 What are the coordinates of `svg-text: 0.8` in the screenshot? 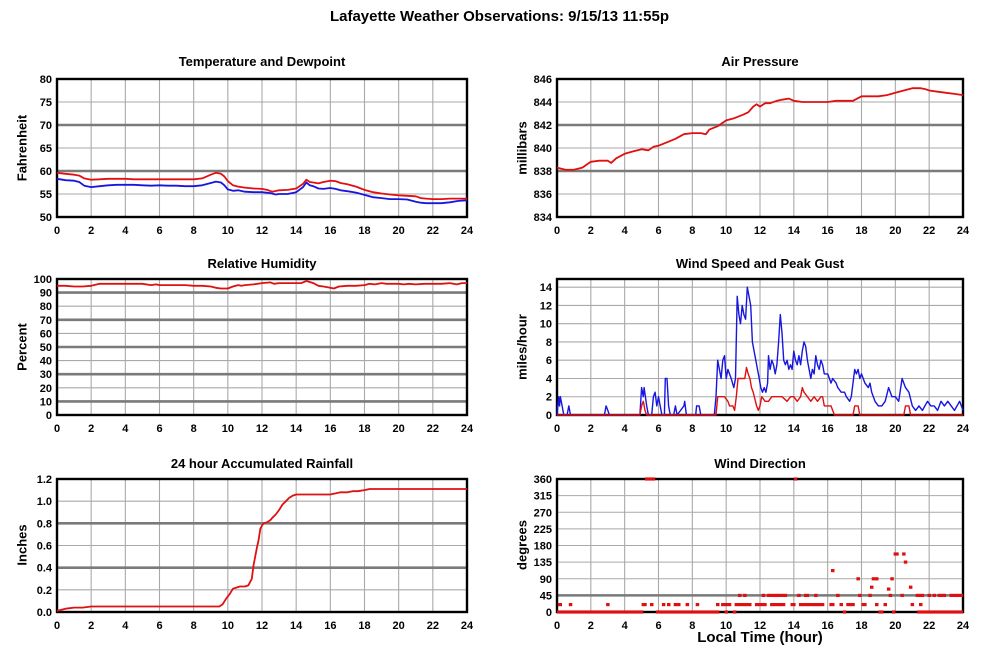 It's located at (44, 524).